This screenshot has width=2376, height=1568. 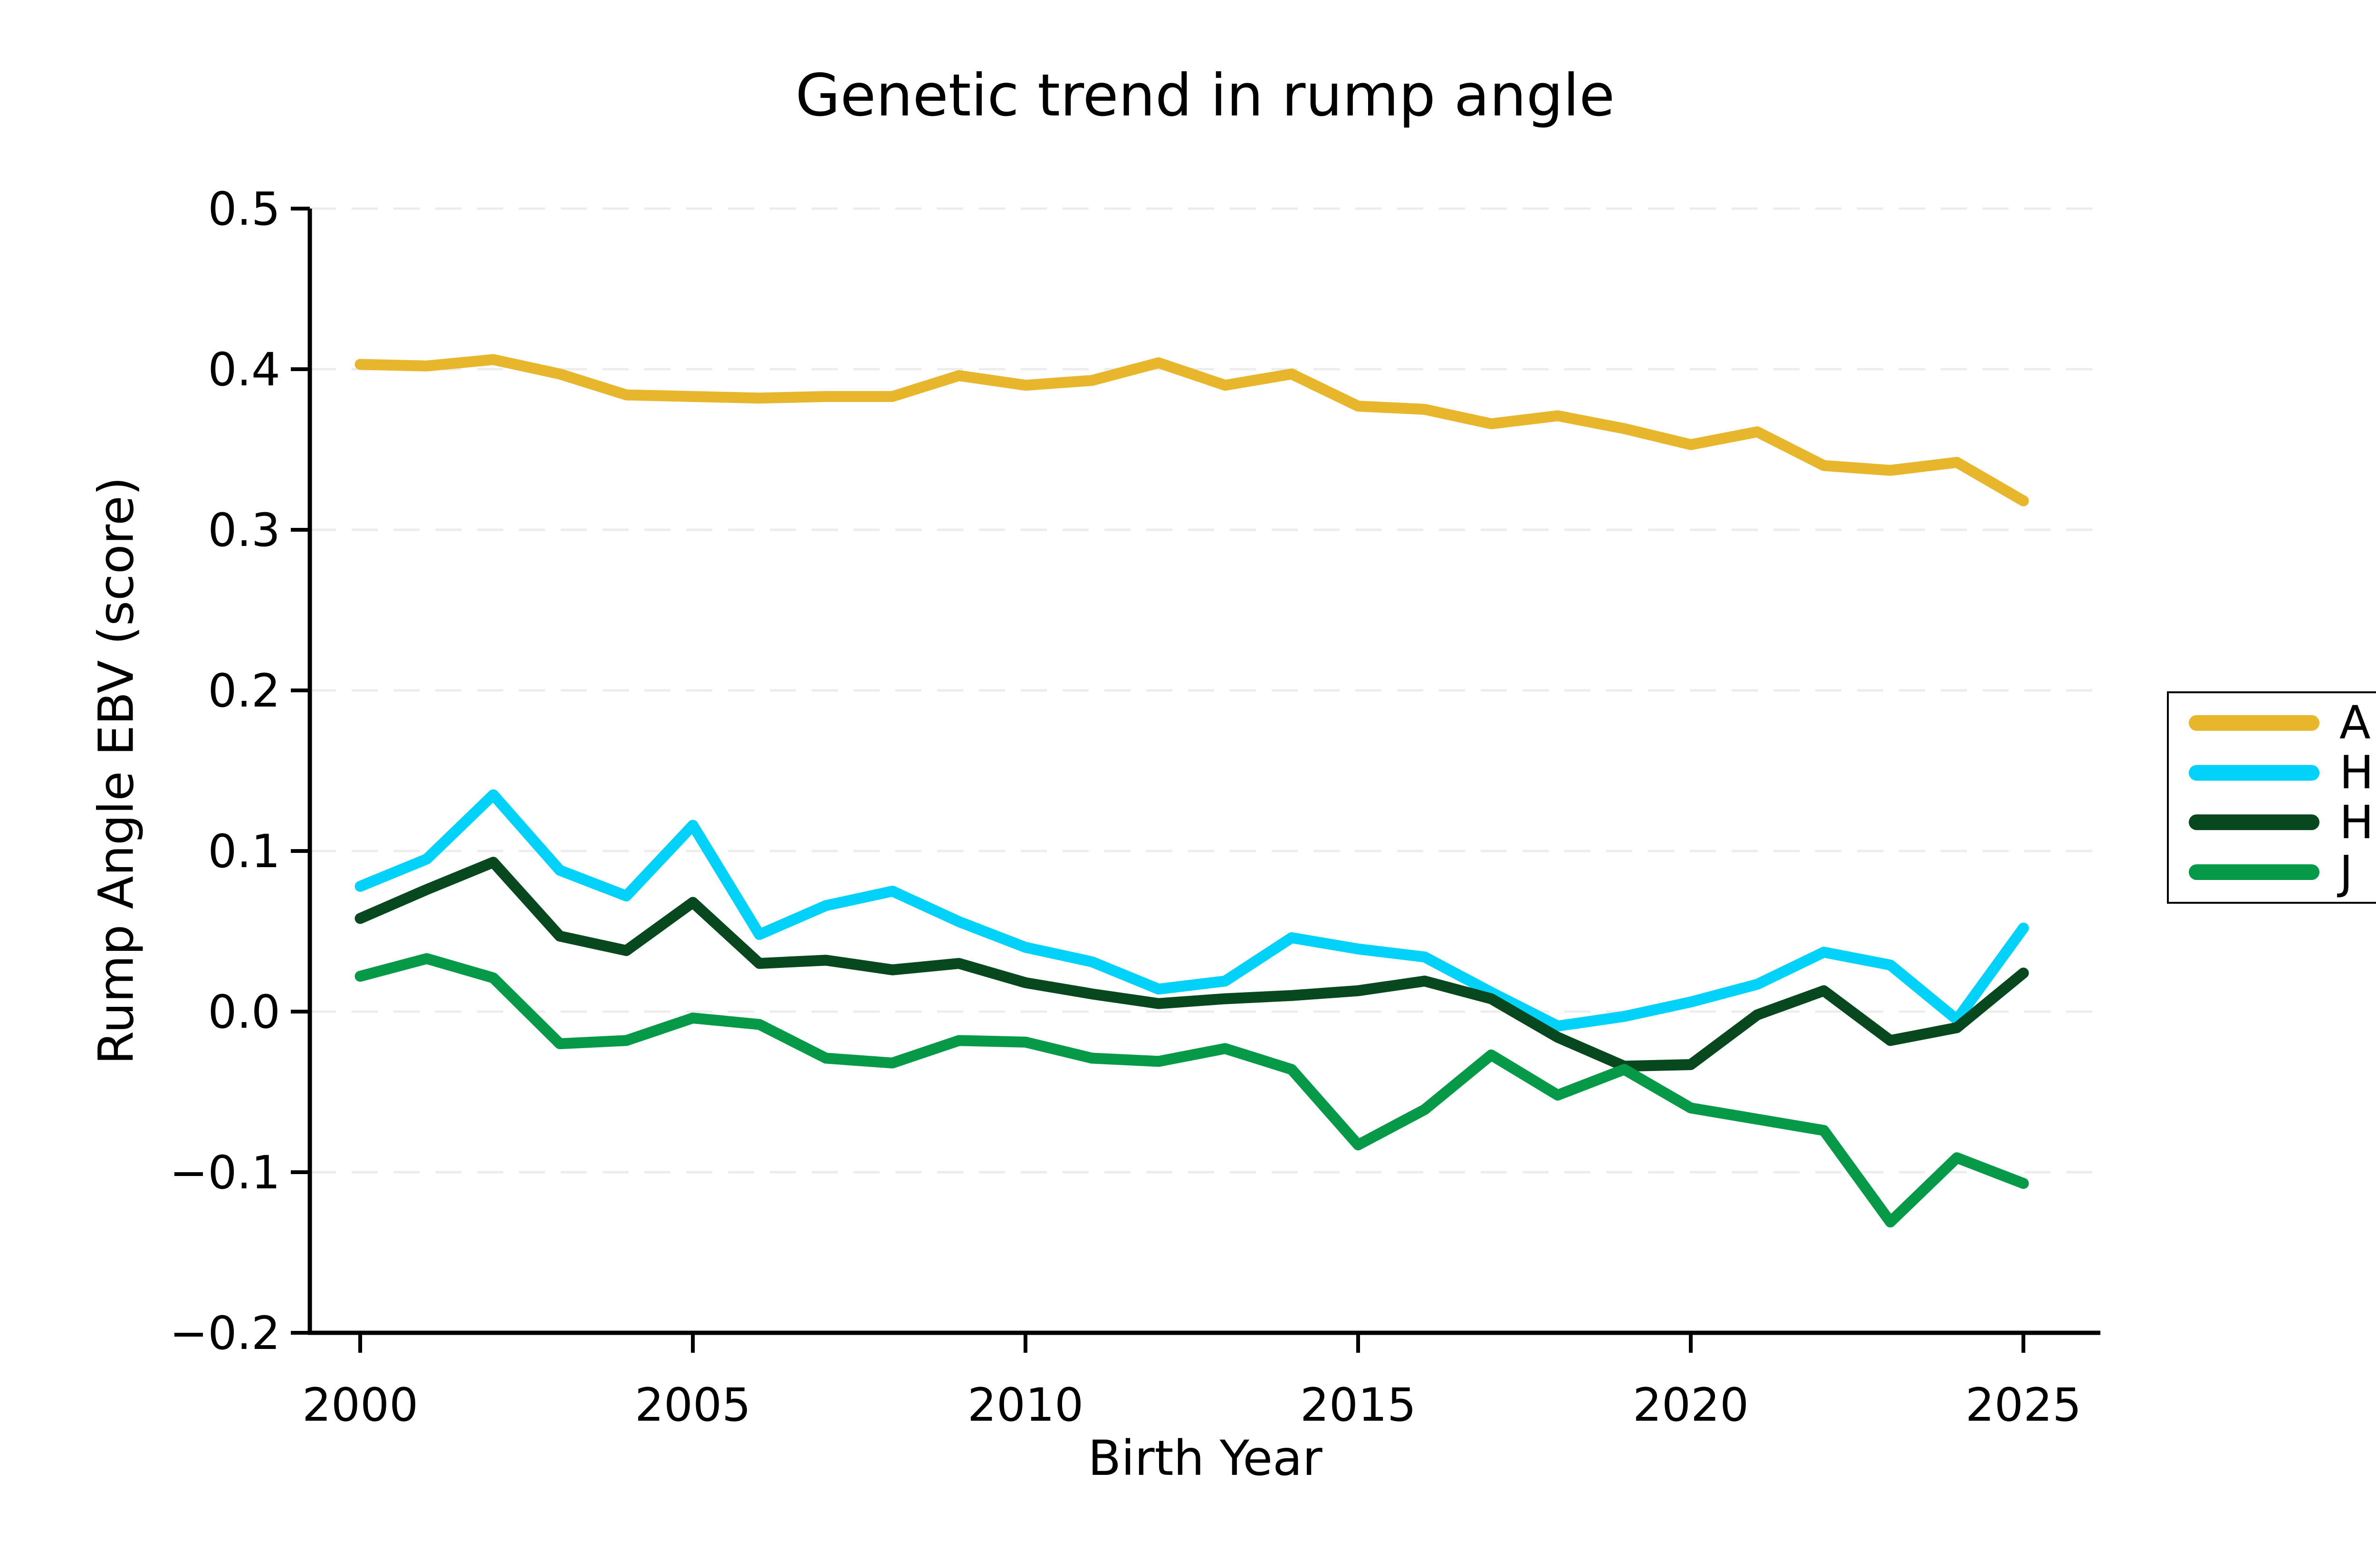 I want to click on legend-swatch-A, so click(x=2254, y=723).